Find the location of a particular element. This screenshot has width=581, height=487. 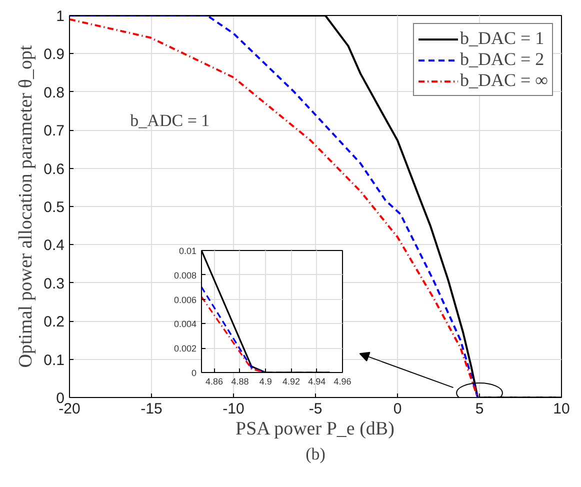

x-tick-label: 4.9 is located at coordinates (265, 381).